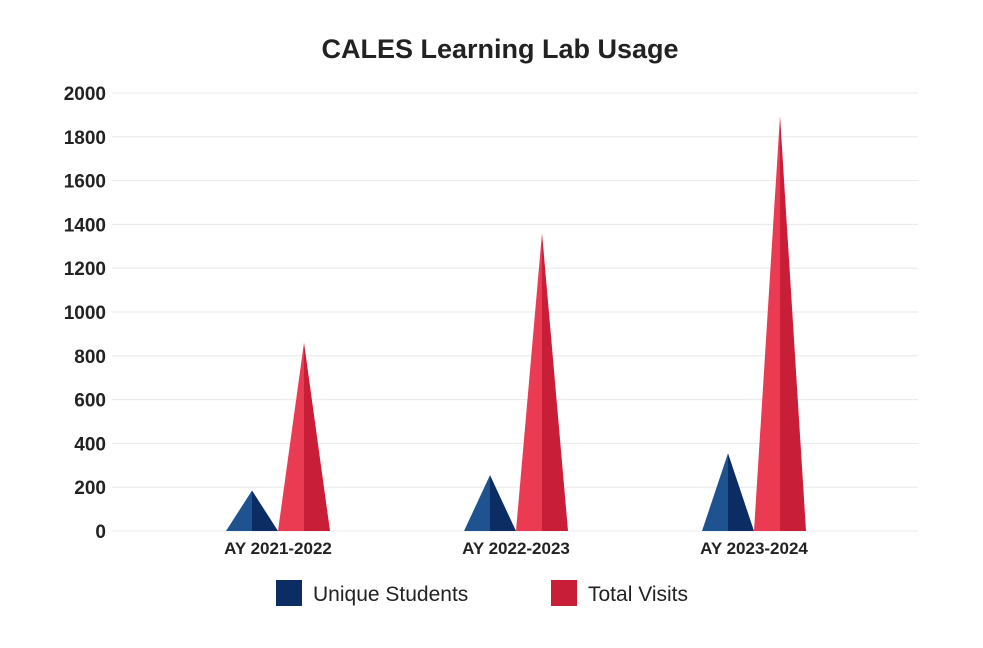 This screenshot has width=983, height=648. What do you see at coordinates (85, 138) in the screenshot?
I see `y-tick-label: 1800` at bounding box center [85, 138].